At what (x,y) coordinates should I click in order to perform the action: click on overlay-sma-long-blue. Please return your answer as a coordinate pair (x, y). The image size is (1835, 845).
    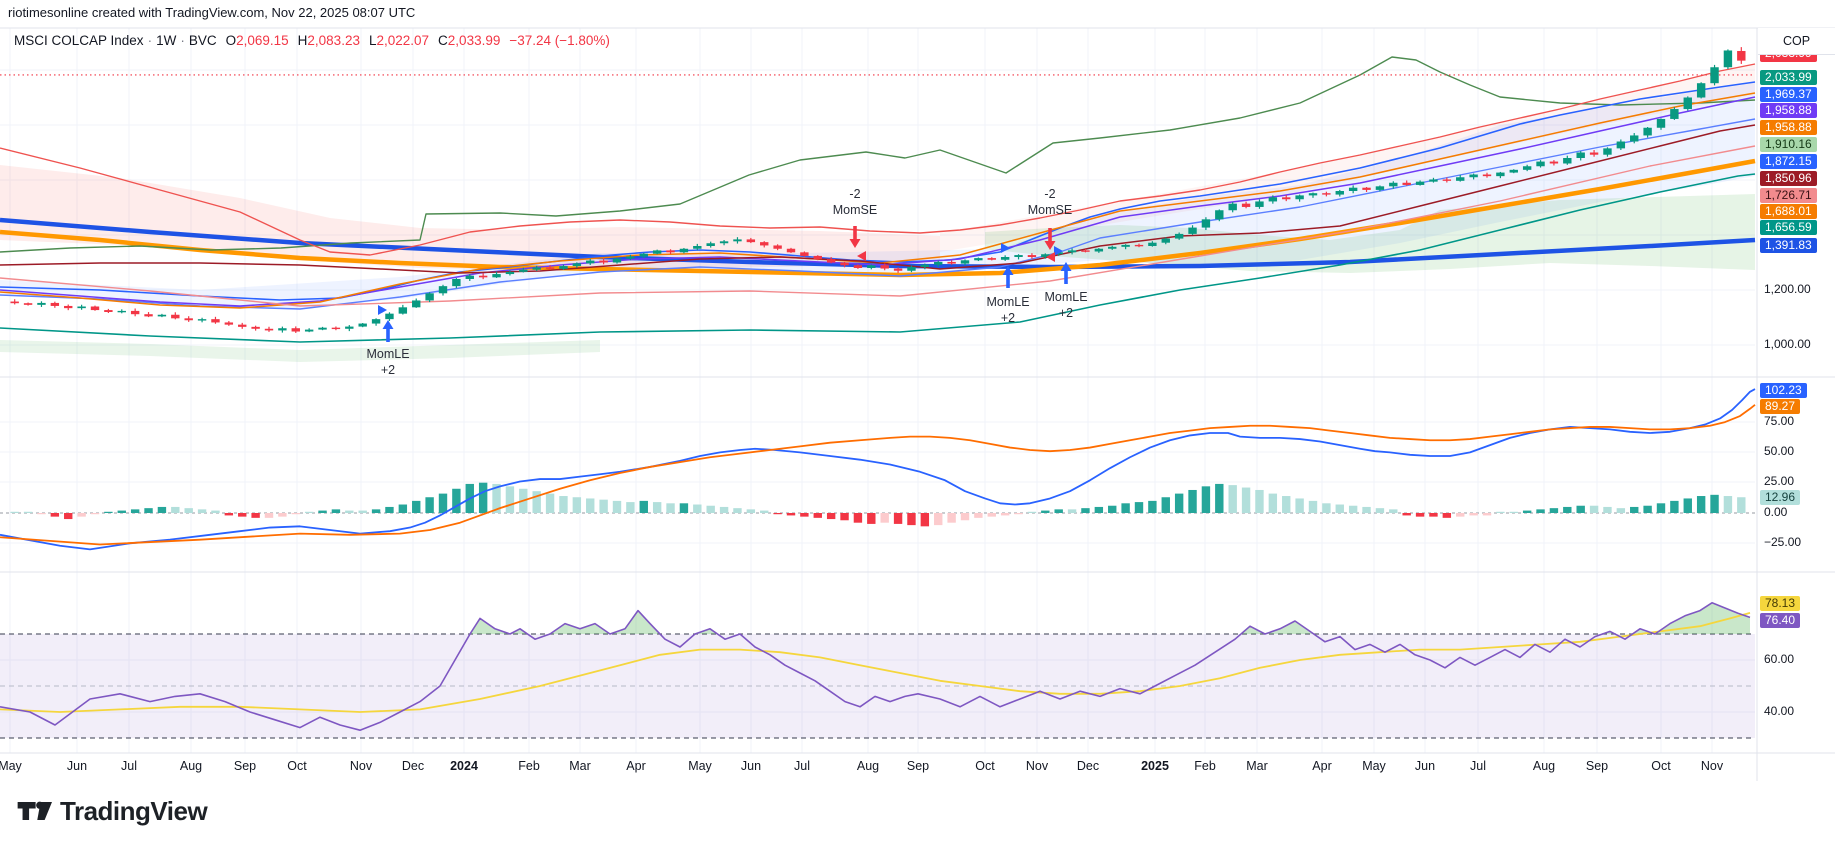
    Looking at the image, I should click on (878, 243).